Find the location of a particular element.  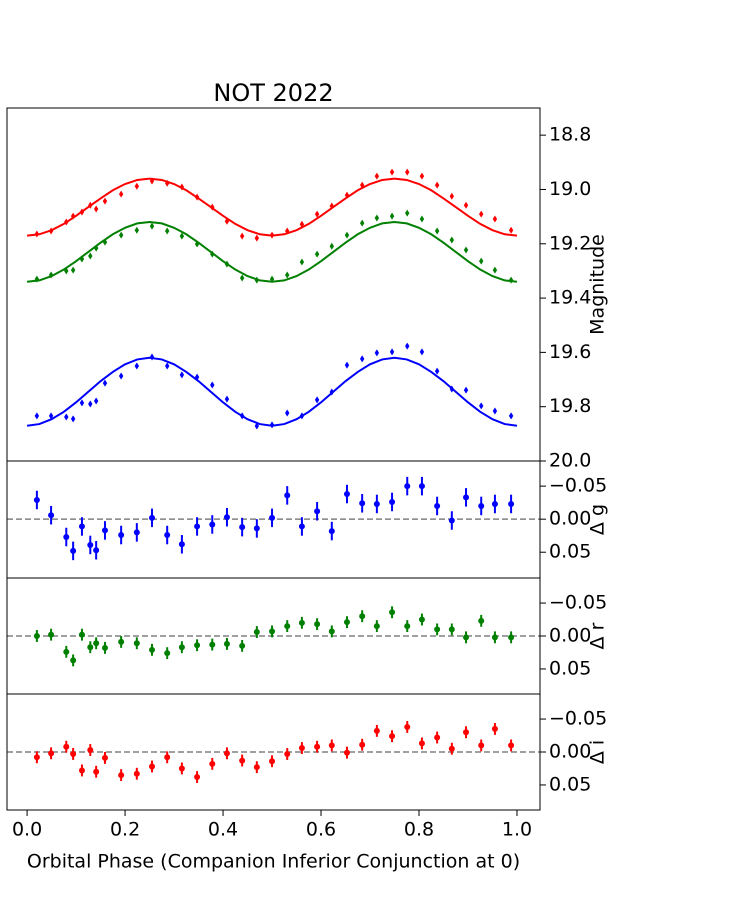

chart-title: NOT 2022 is located at coordinates (273, 93).